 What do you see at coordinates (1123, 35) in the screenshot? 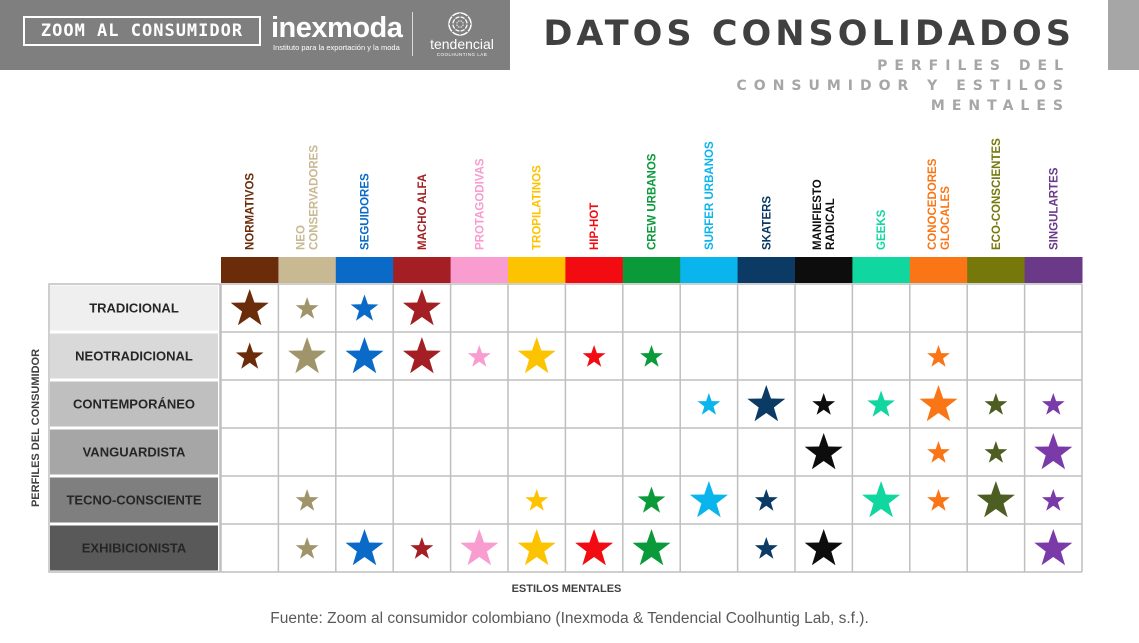
I see `header-accent-bar` at bounding box center [1123, 35].